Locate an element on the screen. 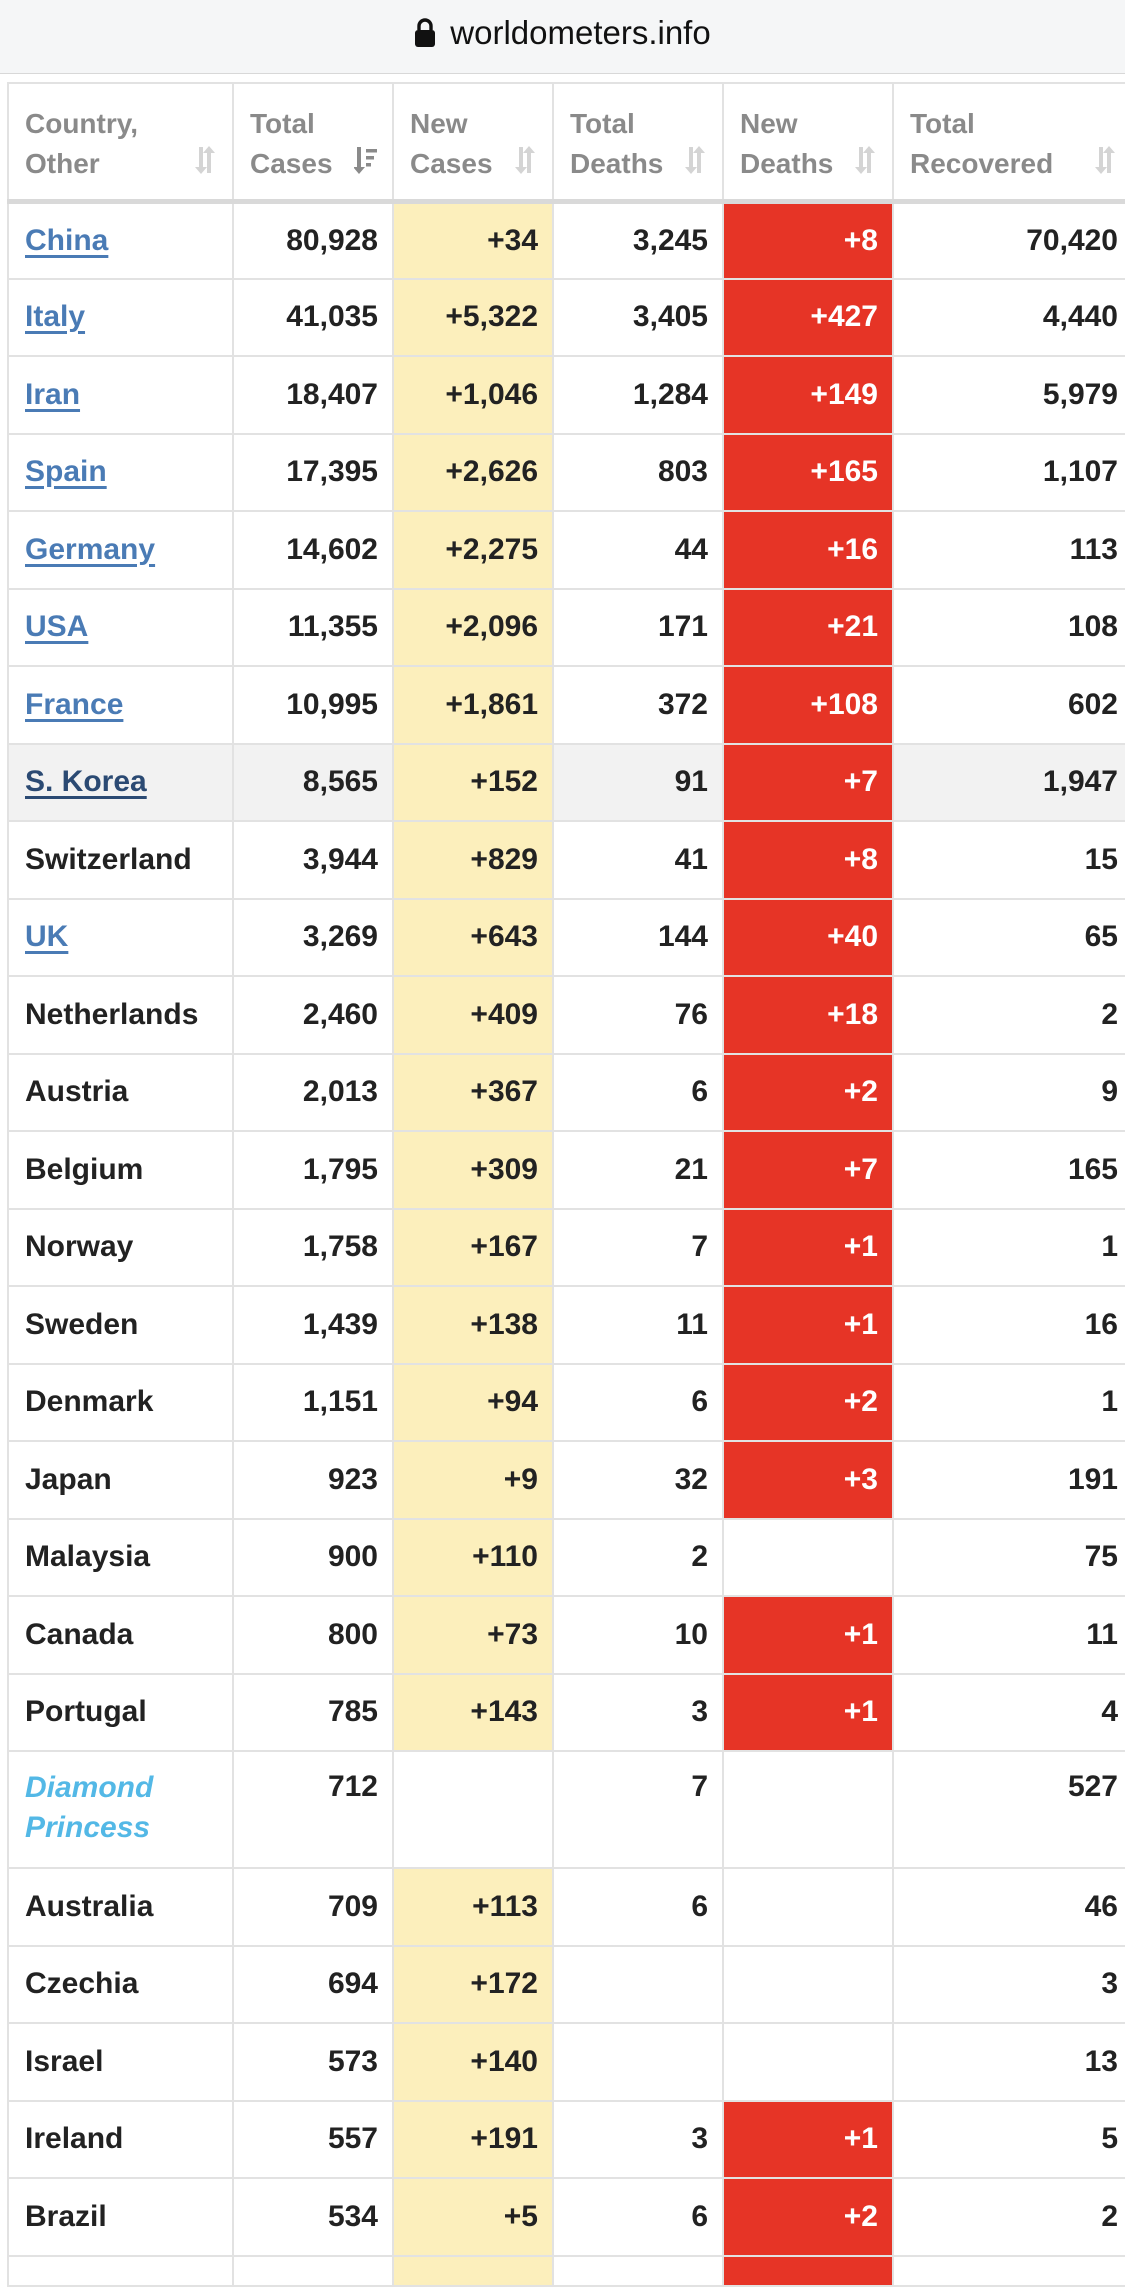 The height and width of the screenshot is (2287, 1125). header-total-cases: Total Cases is located at coordinates (313, 143).